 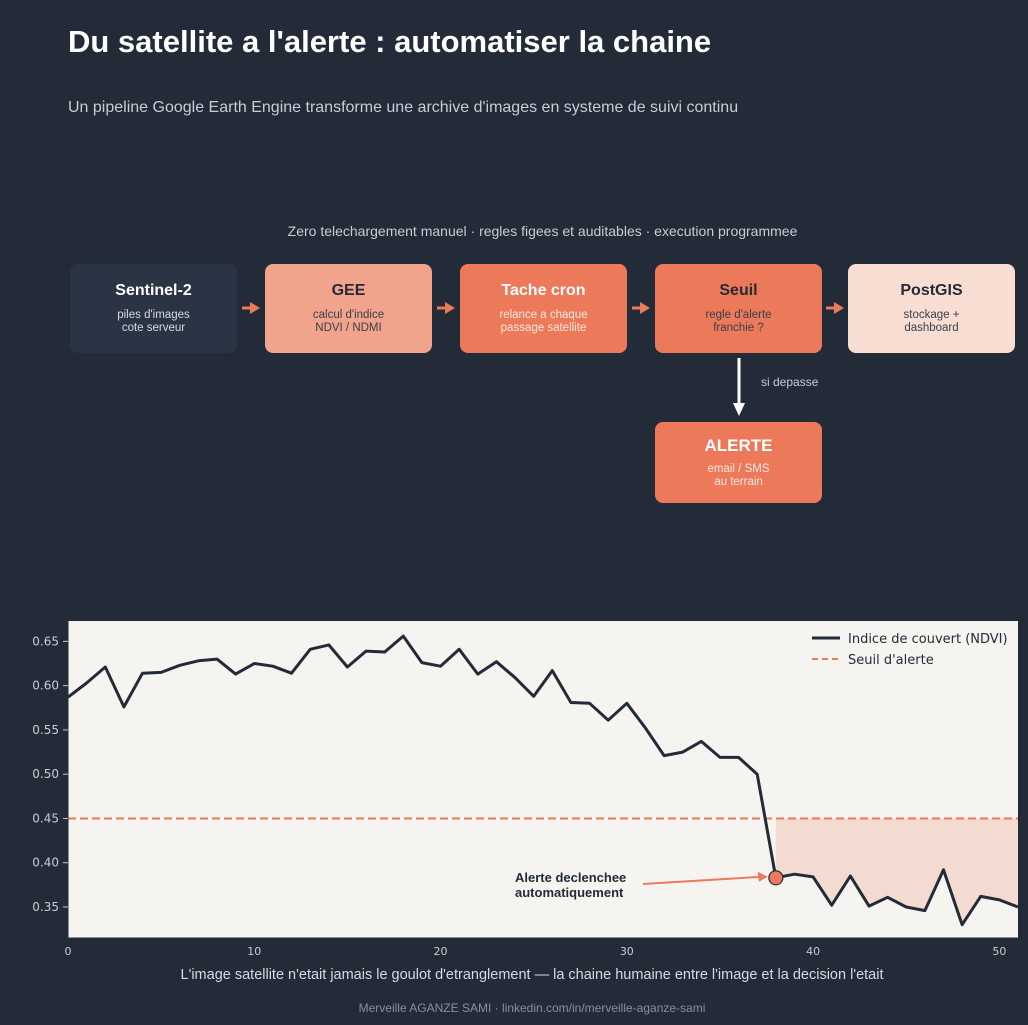 What do you see at coordinates (45, 686) in the screenshot?
I see `y-tick-label: 0.60` at bounding box center [45, 686].